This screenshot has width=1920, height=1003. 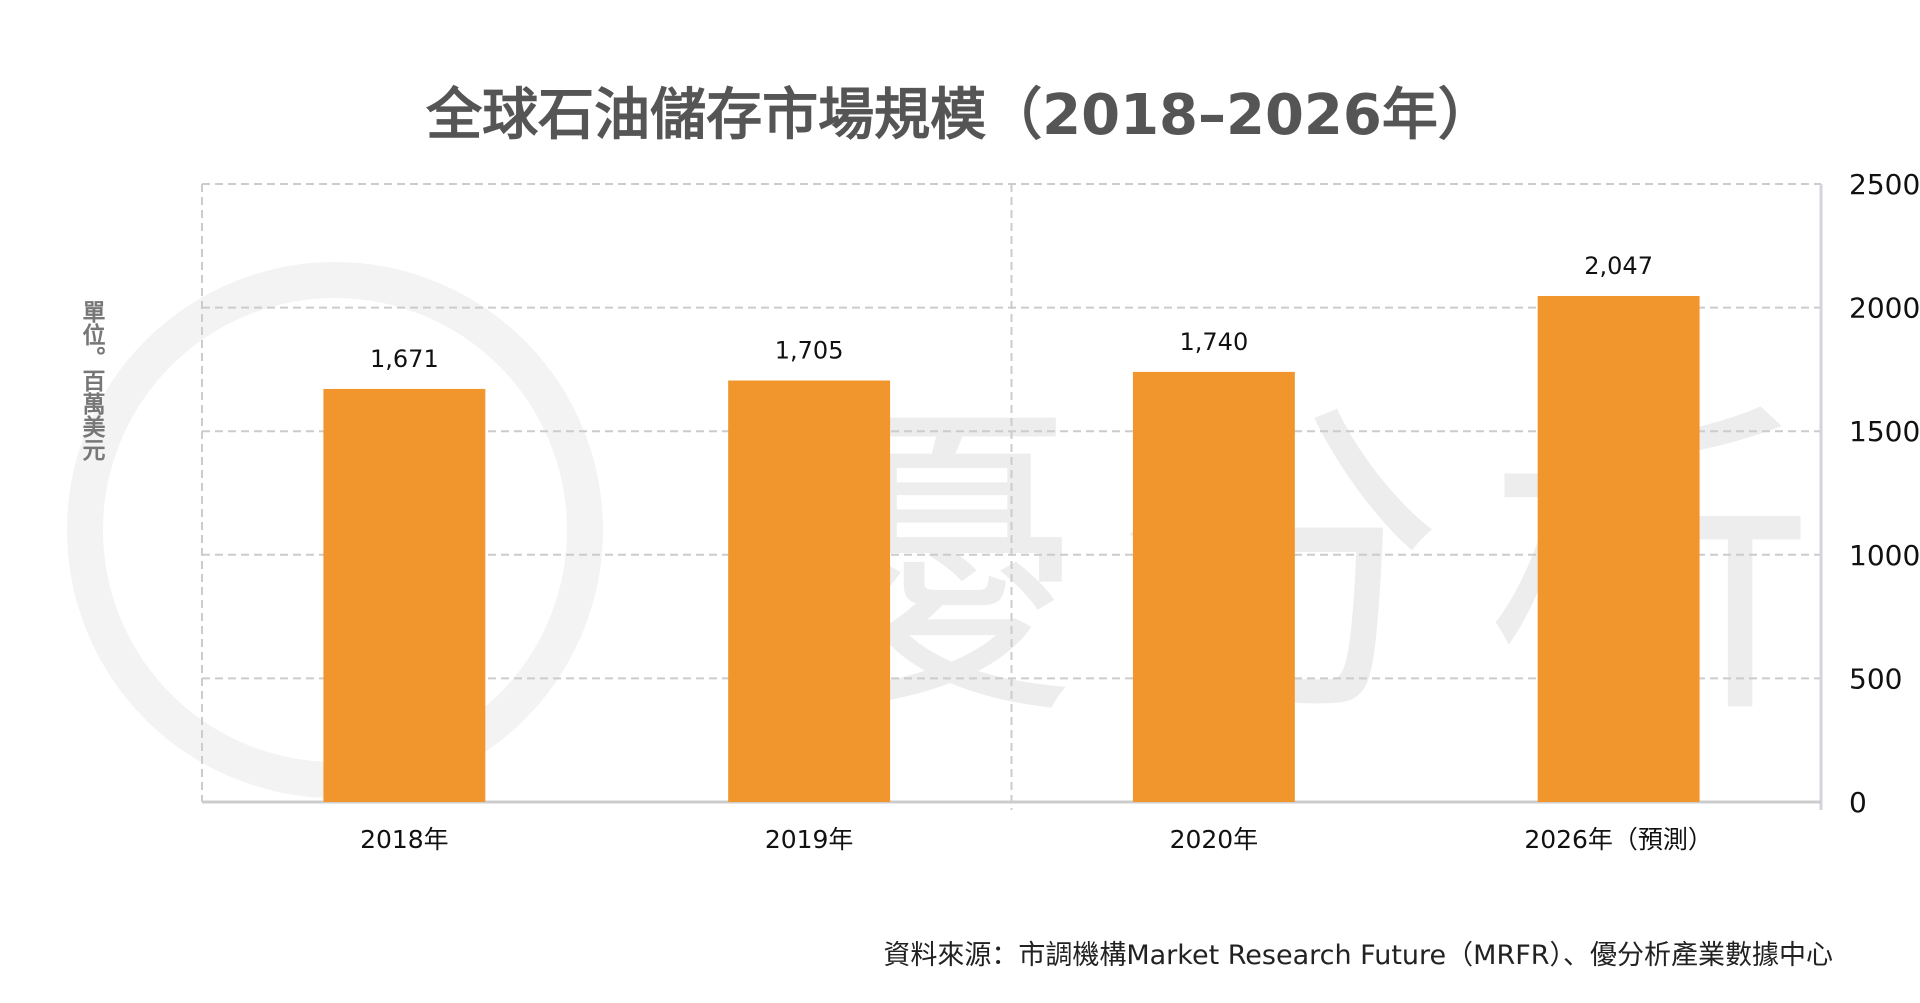 What do you see at coordinates (1884, 431) in the screenshot?
I see `y-tick-label: 1500` at bounding box center [1884, 431].